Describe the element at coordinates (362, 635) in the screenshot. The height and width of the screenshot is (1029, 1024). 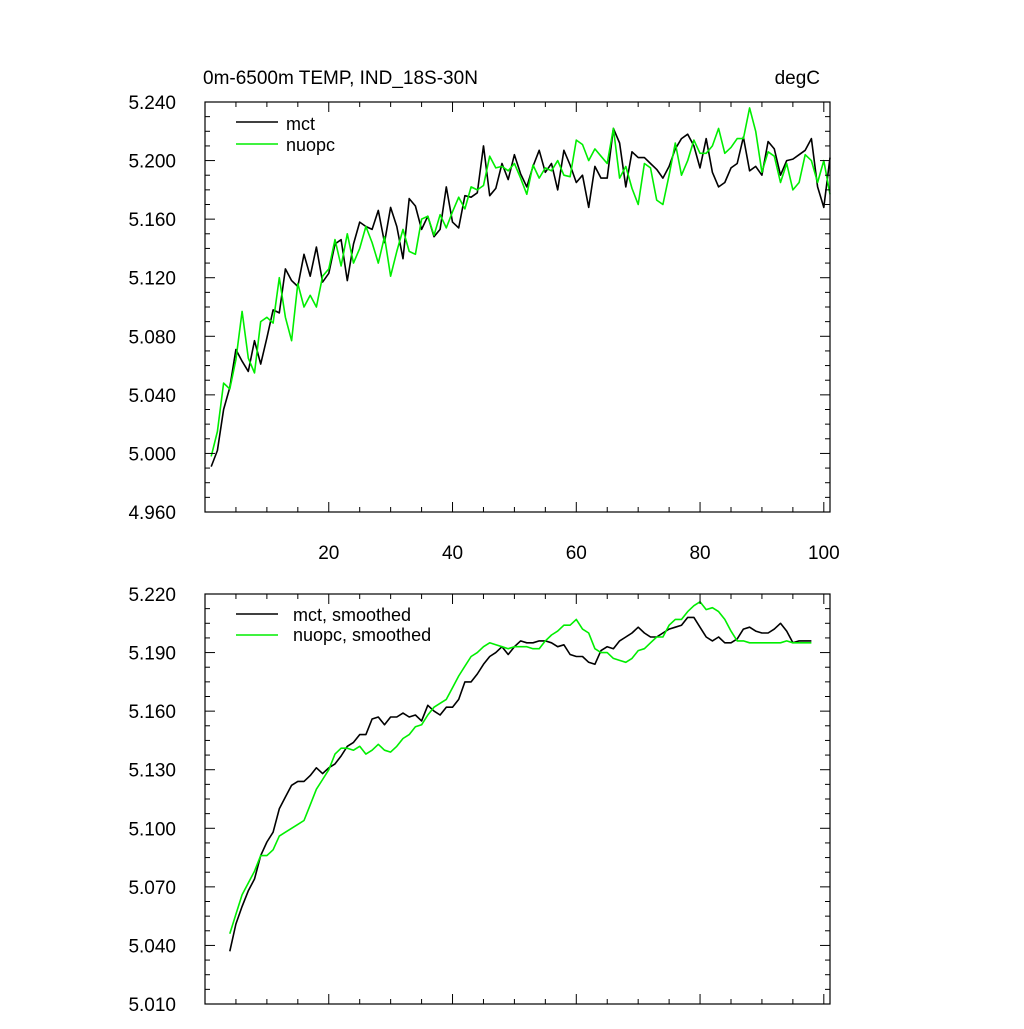
I see `legend-label-nuopc-smoothed: nuopc, smoothed` at that location.